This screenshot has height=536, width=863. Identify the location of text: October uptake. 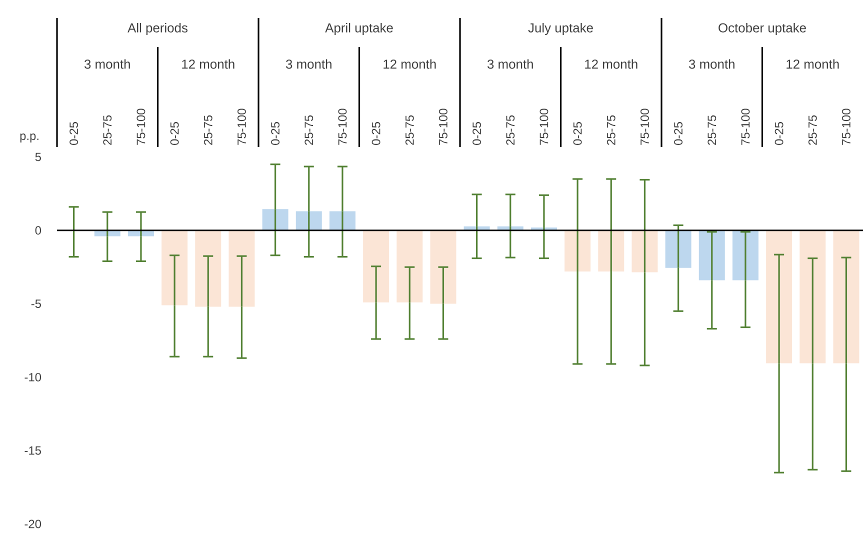
(762, 29).